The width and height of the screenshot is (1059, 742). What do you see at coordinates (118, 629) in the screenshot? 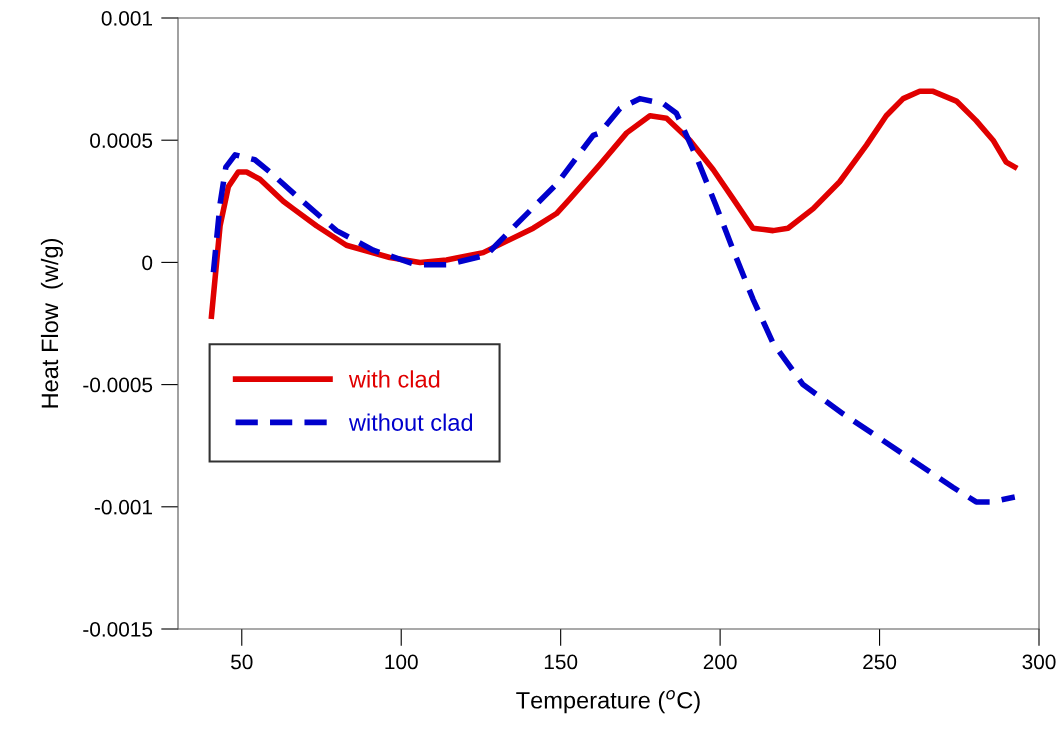
I see `y-tick-label: -0.0015` at bounding box center [118, 629].